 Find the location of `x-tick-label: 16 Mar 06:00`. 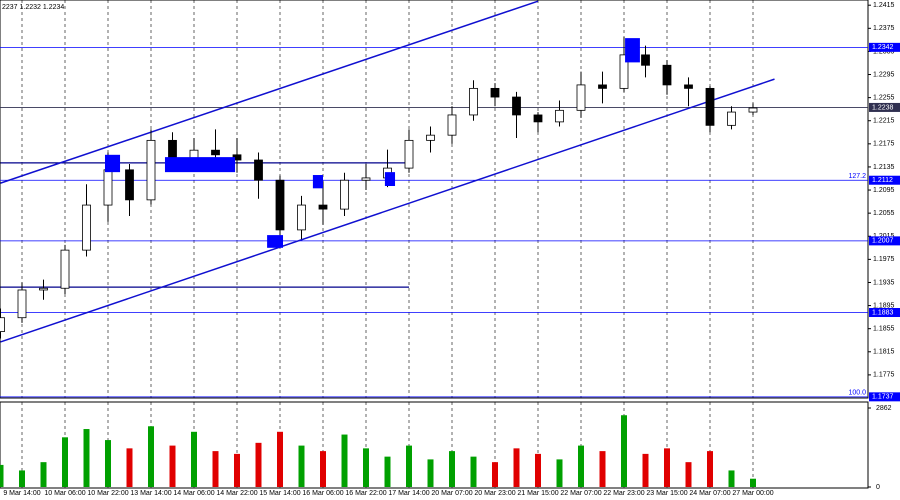

x-tick-label: 16 Mar 06:00 is located at coordinates (322, 493).